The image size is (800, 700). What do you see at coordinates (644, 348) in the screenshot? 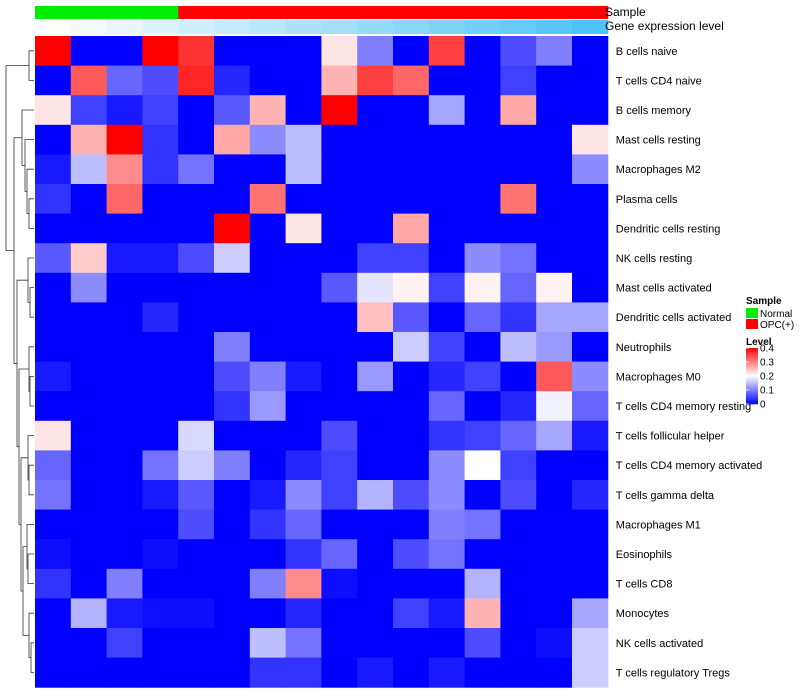
I see `row-label: Neutrophils` at bounding box center [644, 348].